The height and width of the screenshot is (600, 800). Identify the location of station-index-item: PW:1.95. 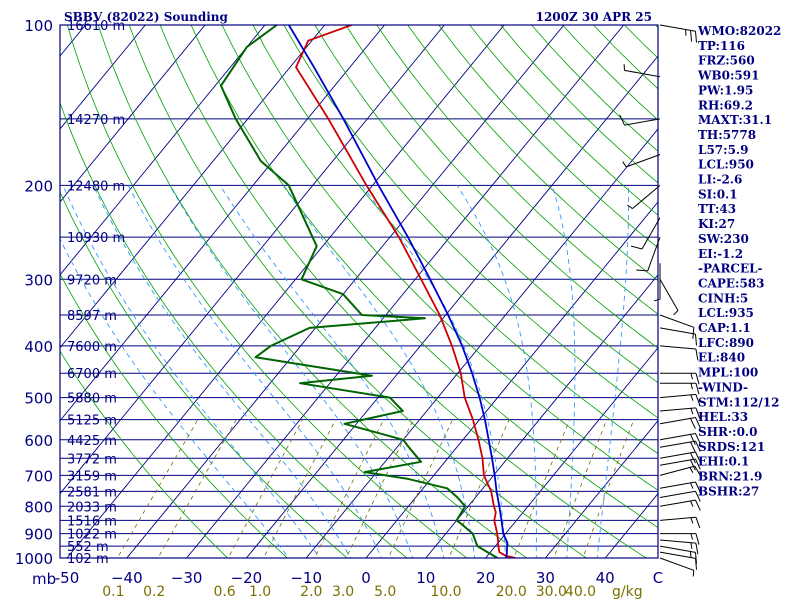
(725, 90).